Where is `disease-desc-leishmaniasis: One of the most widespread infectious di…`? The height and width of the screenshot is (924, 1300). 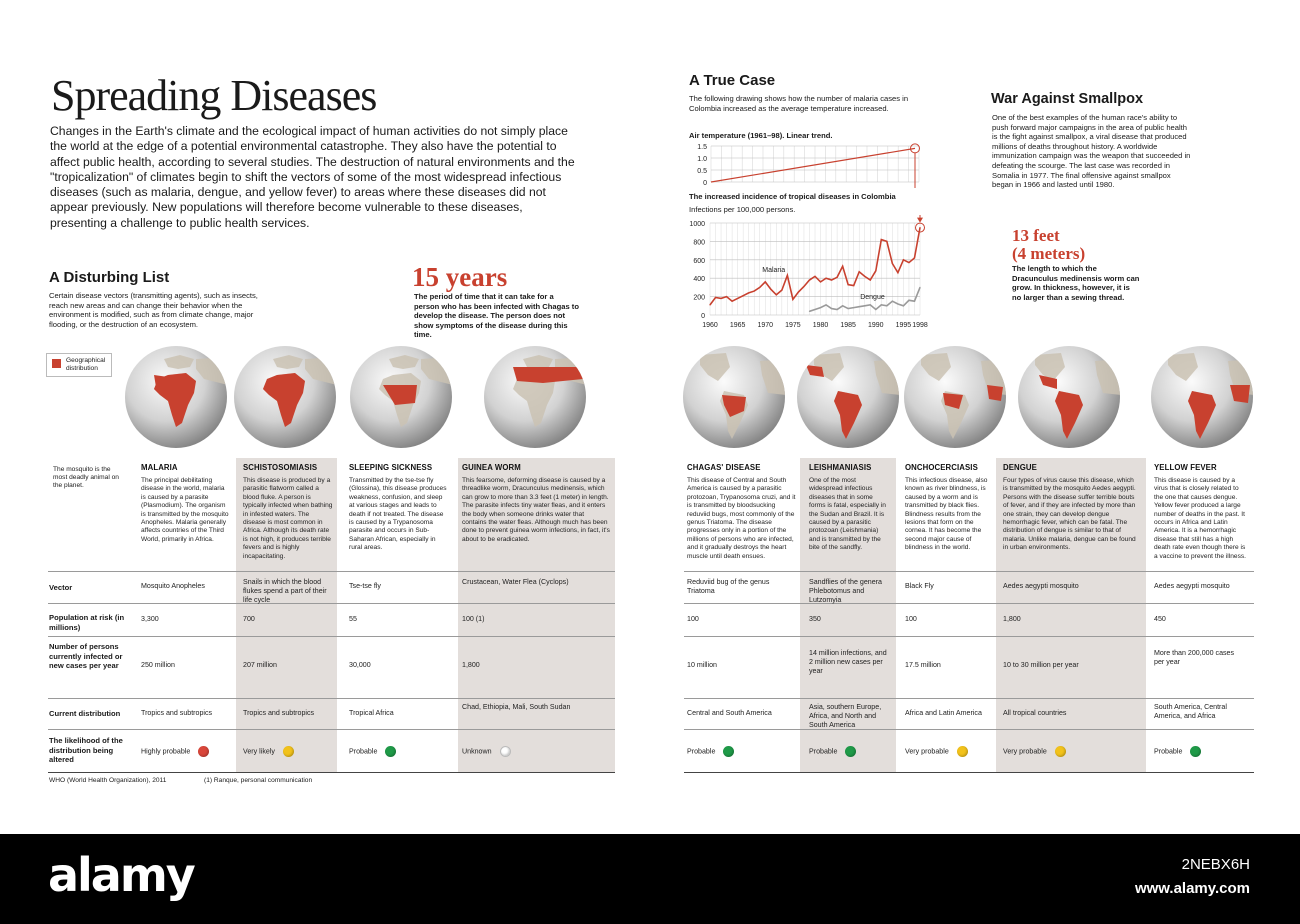
disease-desc-leishmaniasis: One of the most widespread infectious di… is located at coordinates (847, 514).